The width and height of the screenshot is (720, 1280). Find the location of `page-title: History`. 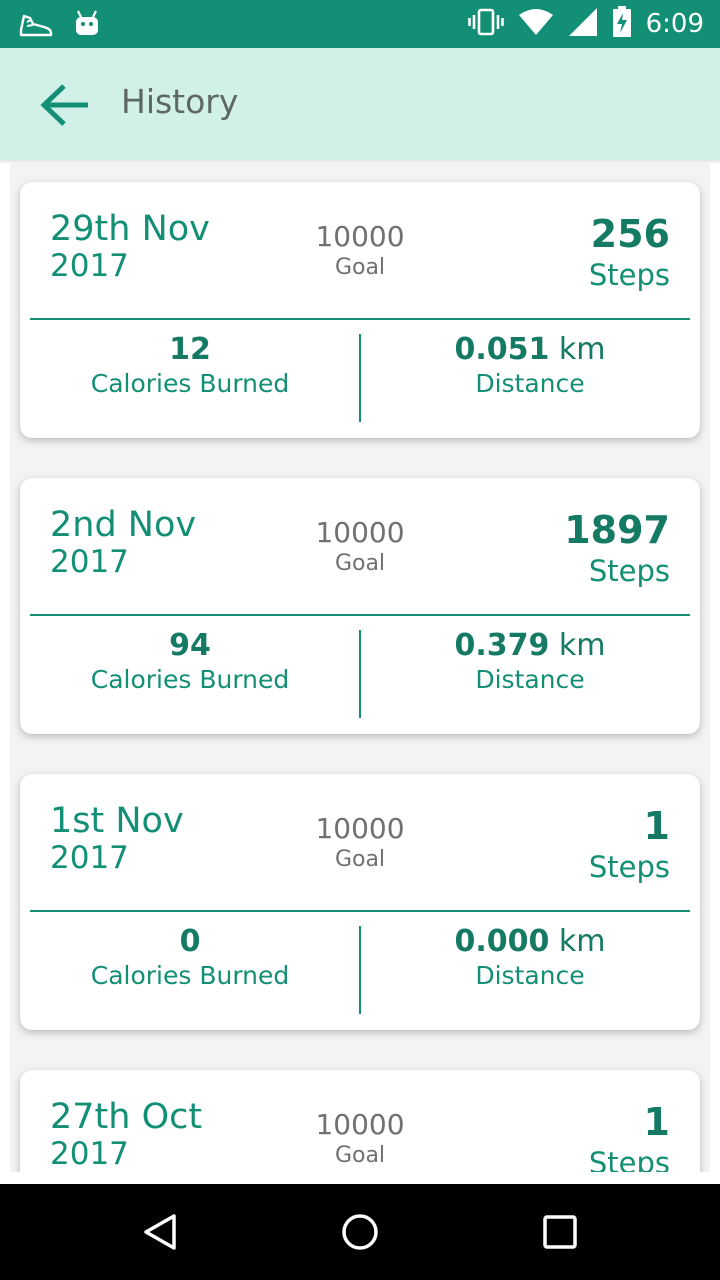

page-title: History is located at coordinates (180, 101).